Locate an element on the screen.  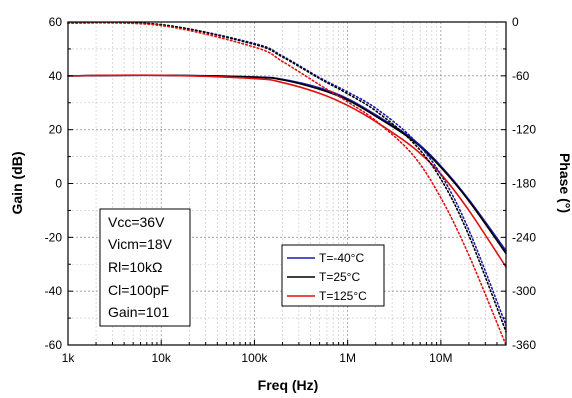
x-axis-title: Freq (Hz) is located at coordinates (288, 385).